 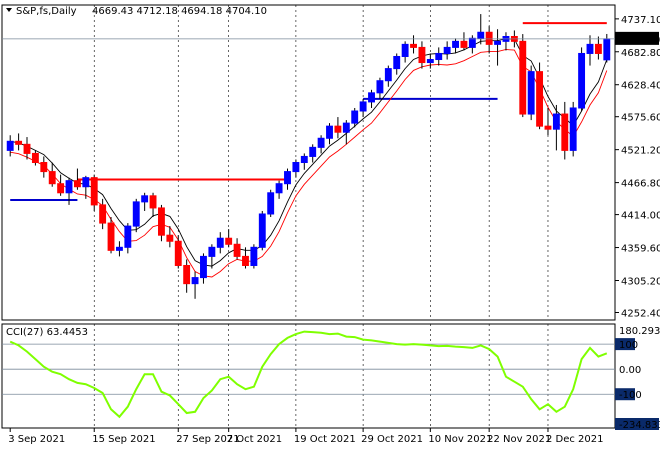 What do you see at coordinates (640, 313) in the screenshot?
I see `price-tick-label: 4252.40` at bounding box center [640, 313].